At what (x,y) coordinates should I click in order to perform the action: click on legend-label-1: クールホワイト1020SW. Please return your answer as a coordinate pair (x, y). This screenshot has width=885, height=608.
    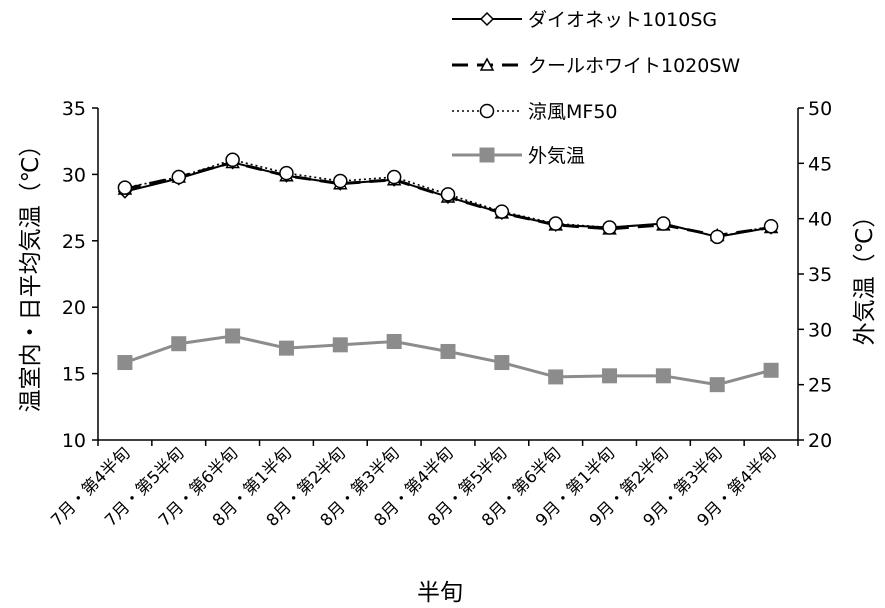
    Looking at the image, I should click on (634, 66).